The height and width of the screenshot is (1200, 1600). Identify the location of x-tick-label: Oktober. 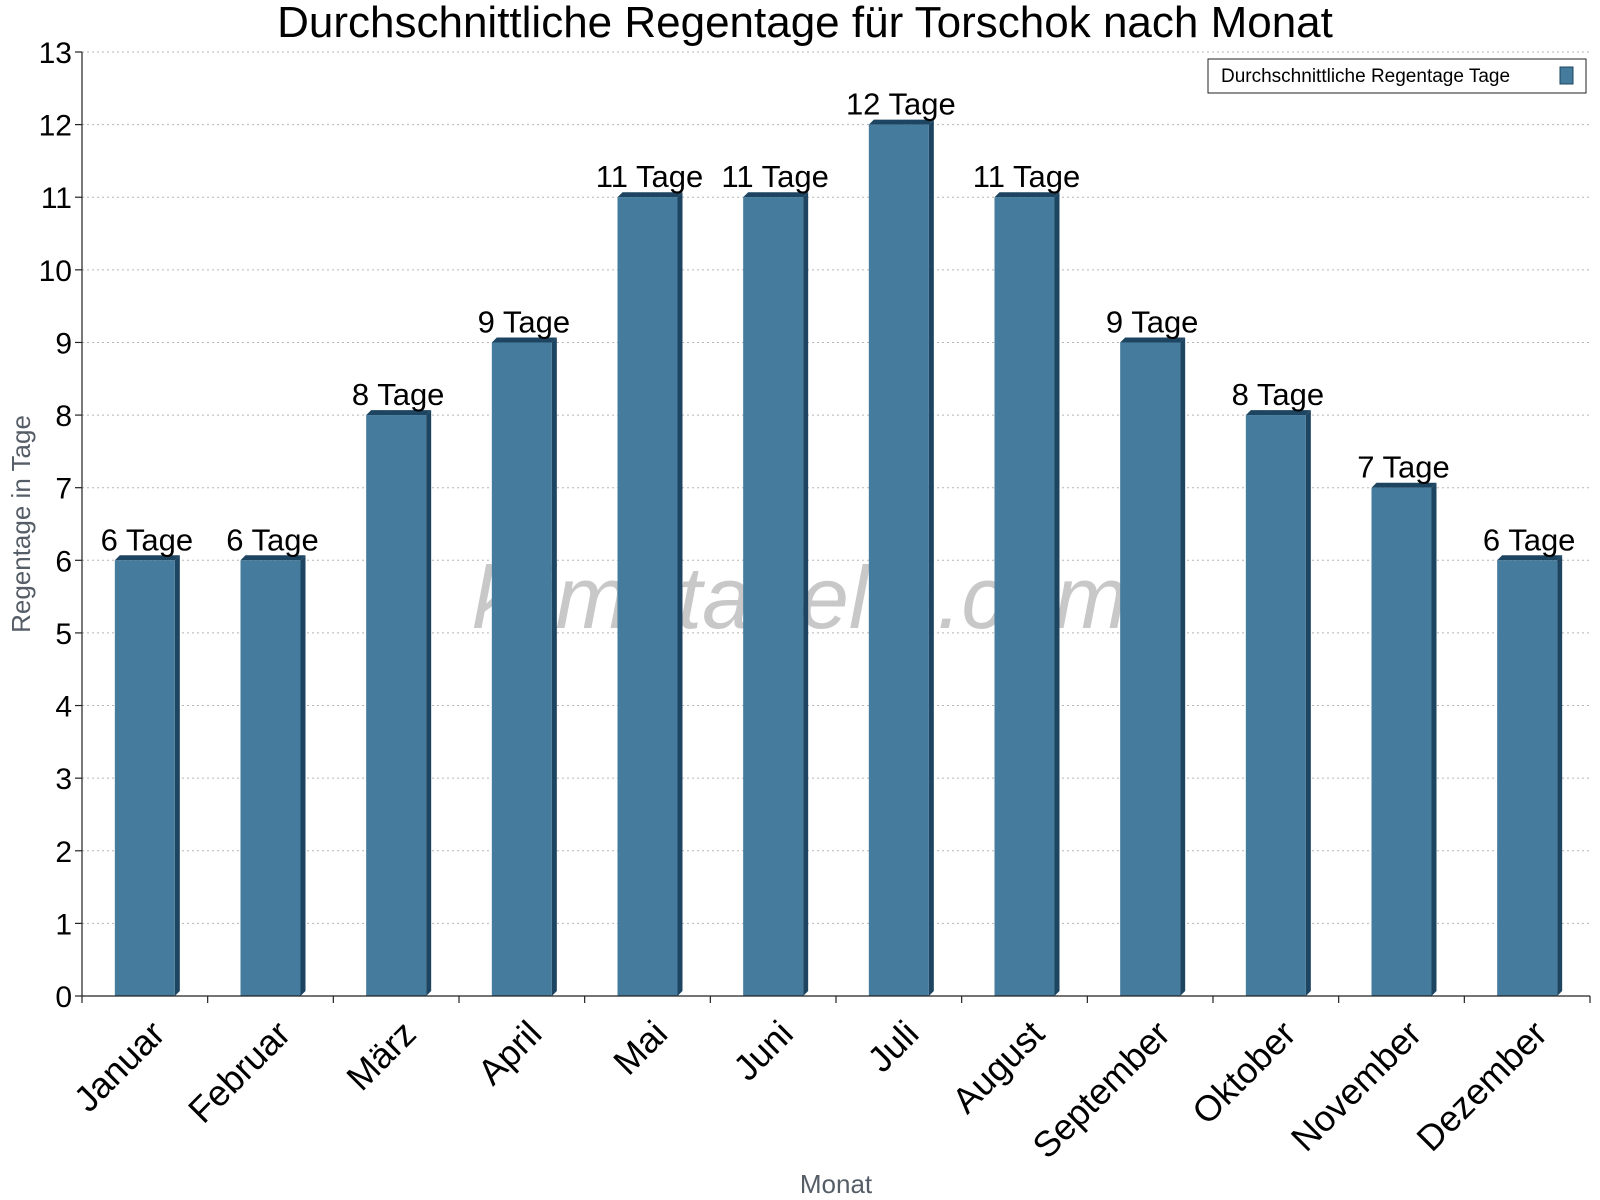
(1244, 1073).